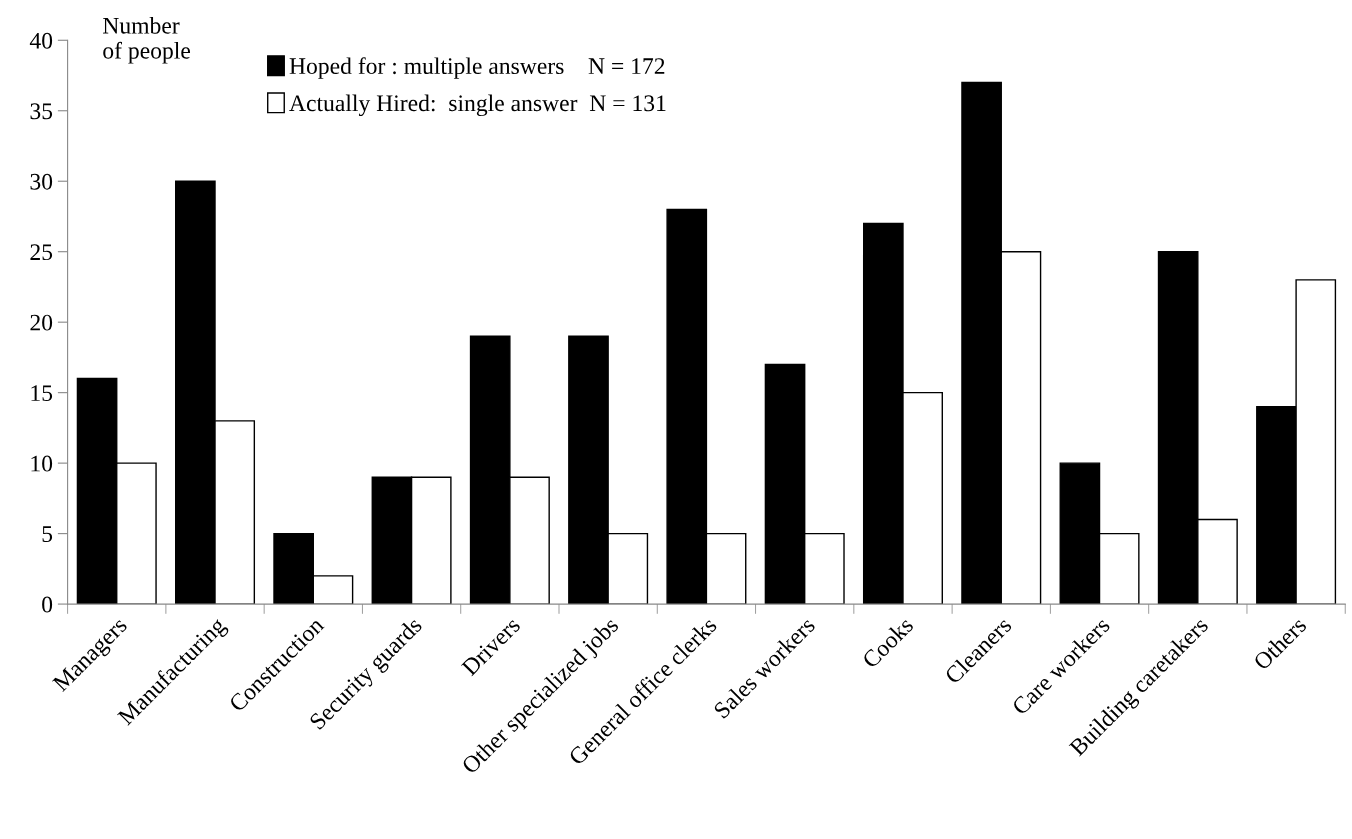 Image resolution: width=1352 pixels, height=839 pixels. I want to click on y-tick-label: 15, so click(42, 393).